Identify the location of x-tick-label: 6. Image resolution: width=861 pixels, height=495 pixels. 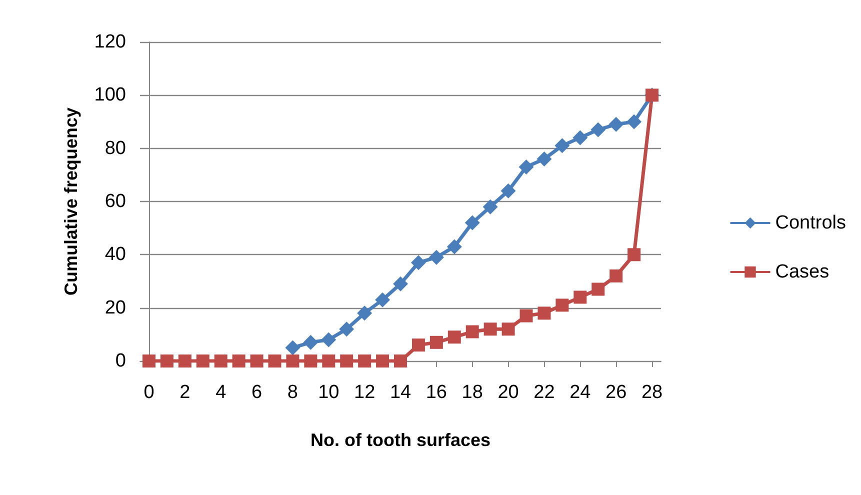
(256, 392).